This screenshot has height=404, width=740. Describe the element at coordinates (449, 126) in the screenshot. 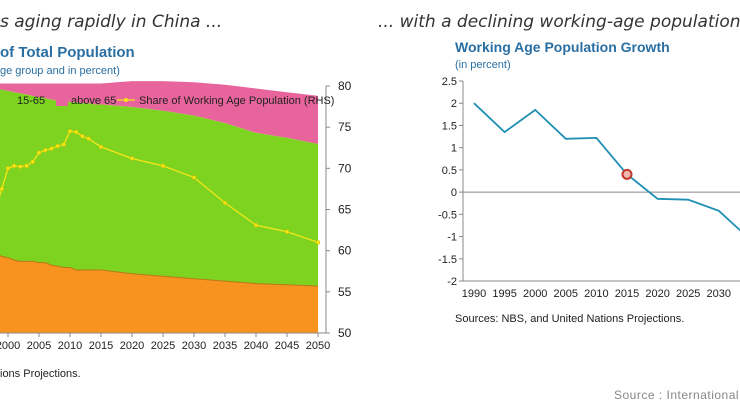

I see `right-y-tick-label: 1.5` at that location.